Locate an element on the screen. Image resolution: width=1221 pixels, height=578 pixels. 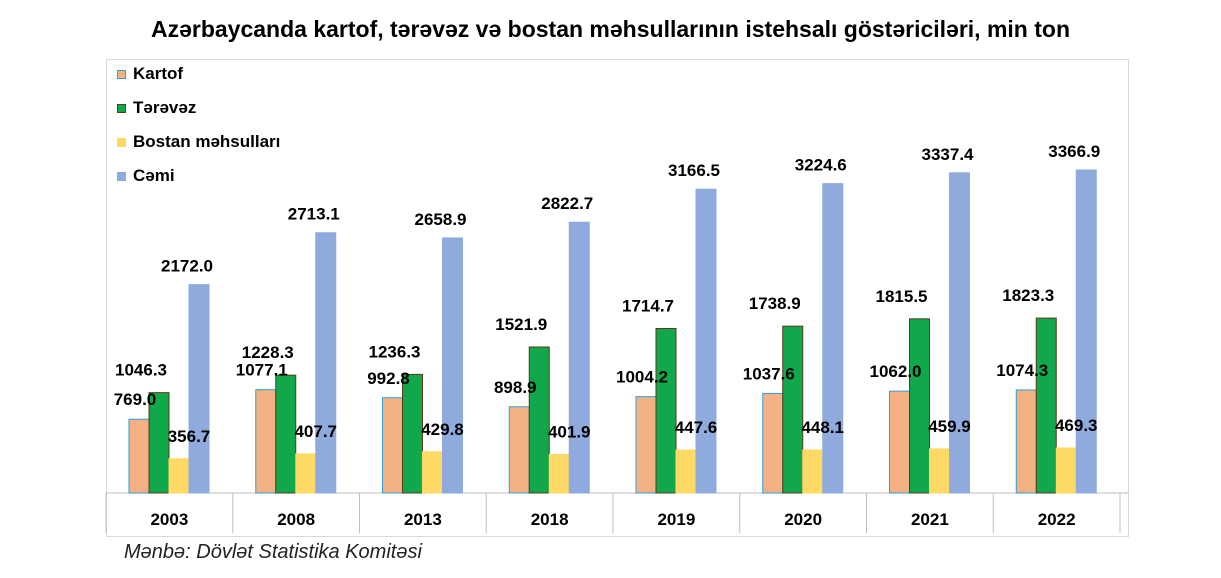
data-label: 1228.3 is located at coordinates (268, 352).